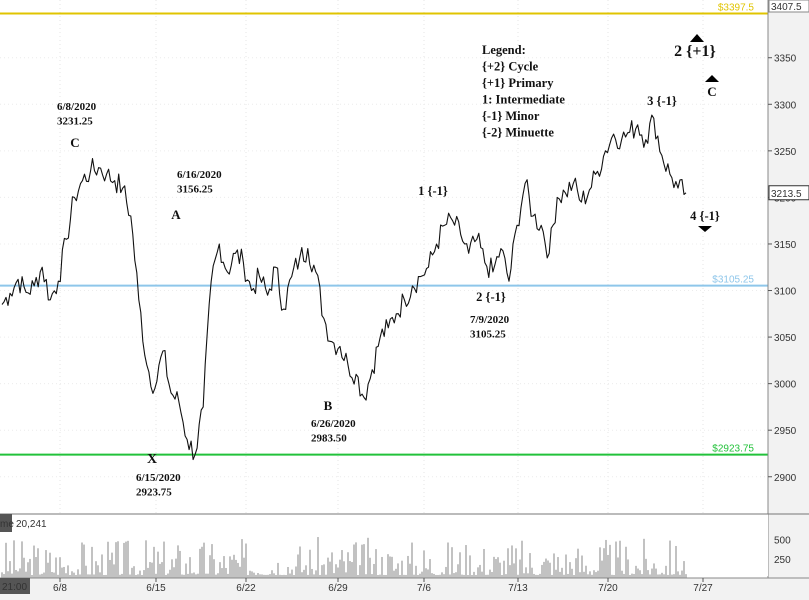 The height and width of the screenshot is (600, 809). What do you see at coordinates (154, 493) in the screenshot?
I see `annotation-6-line-1: 2923.75` at bounding box center [154, 493].